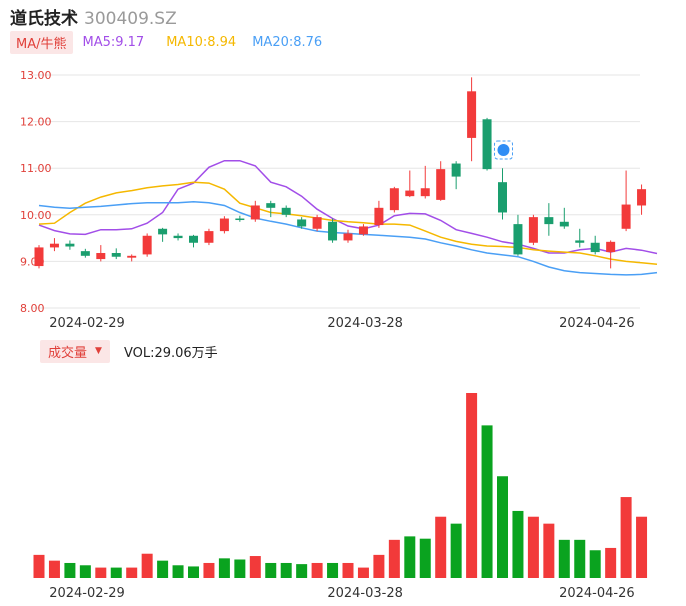 Image resolution: width=686 pixels, height=606 pixels. I want to click on ma-legend: MA/牛熊 MA5:9.17 MA10:8.94 MA20:8.76, so click(166, 42).